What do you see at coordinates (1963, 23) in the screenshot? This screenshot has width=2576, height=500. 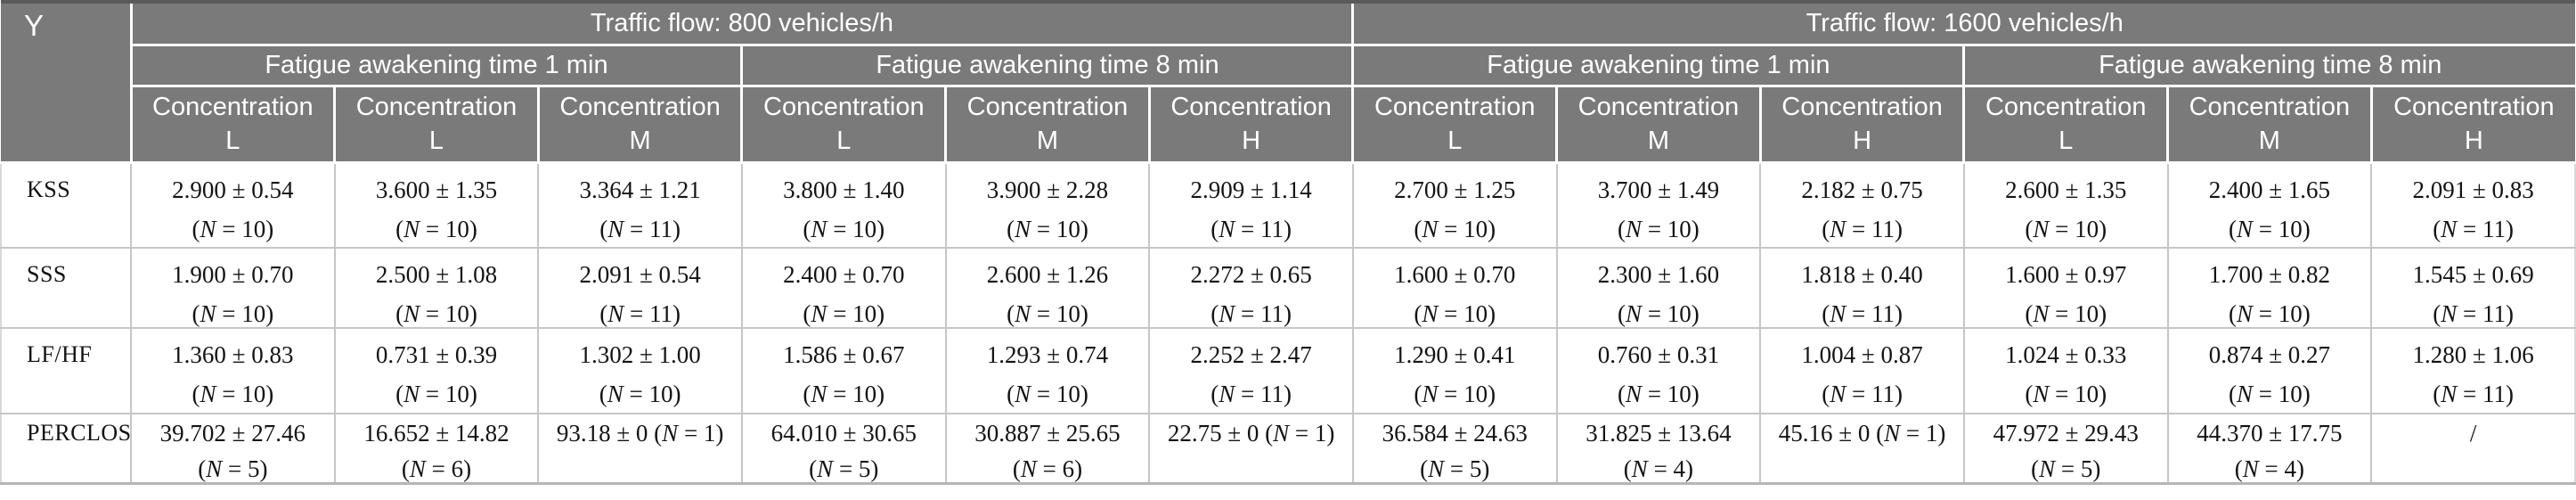 I see `flow-group-1600: Traffic flow: 1600 vehicles/h` at bounding box center [1963, 23].